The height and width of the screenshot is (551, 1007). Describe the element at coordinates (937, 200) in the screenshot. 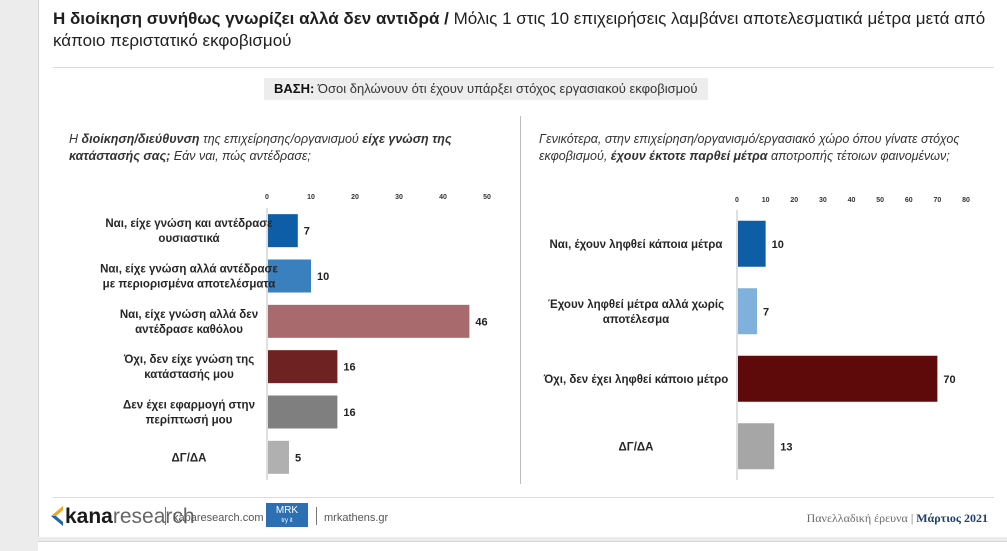

I see `x-tick-label: 70` at that location.